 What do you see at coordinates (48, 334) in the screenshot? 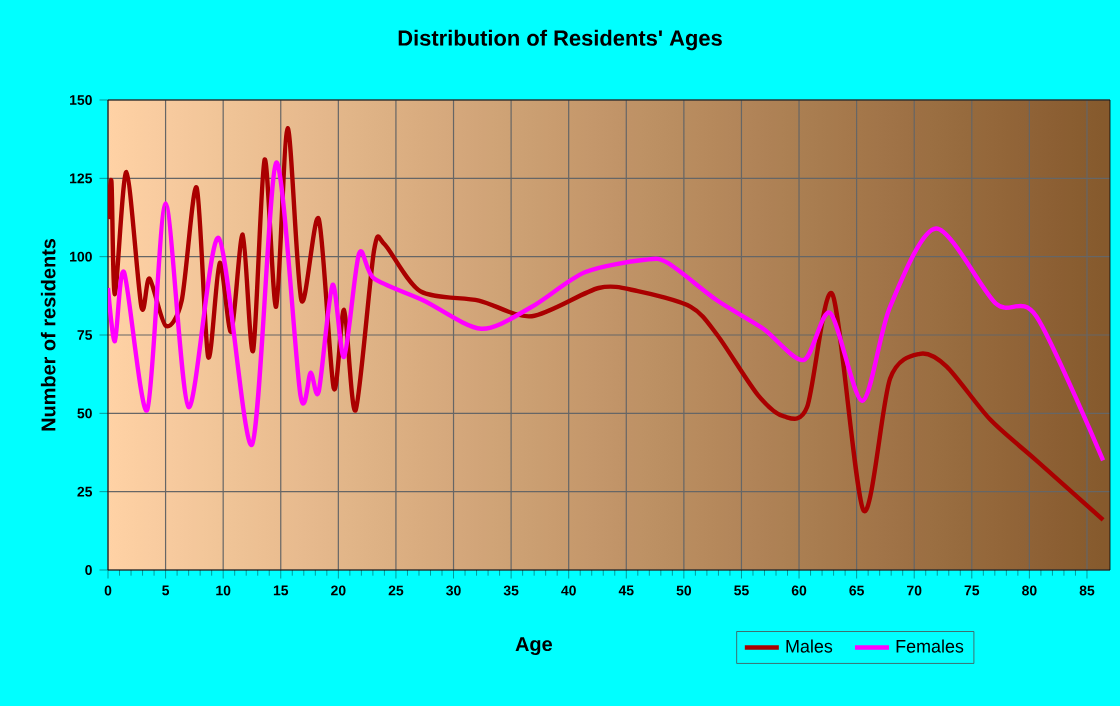
I see `y-axis-title: Number of residents` at bounding box center [48, 334].